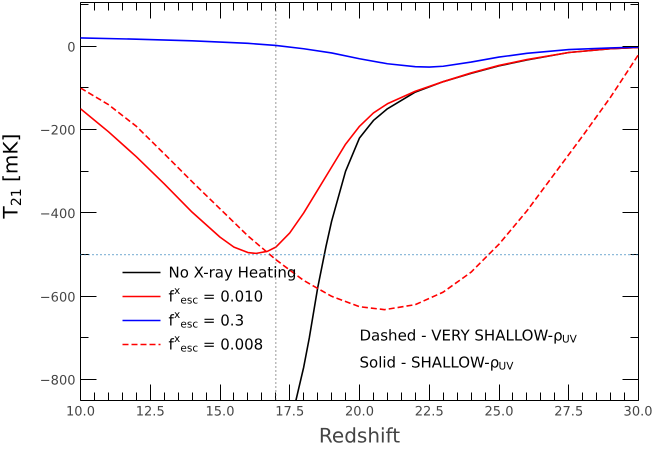  What do you see at coordinates (359, 412) in the screenshot?
I see `x-tick-label: 20.0` at bounding box center [359, 412].